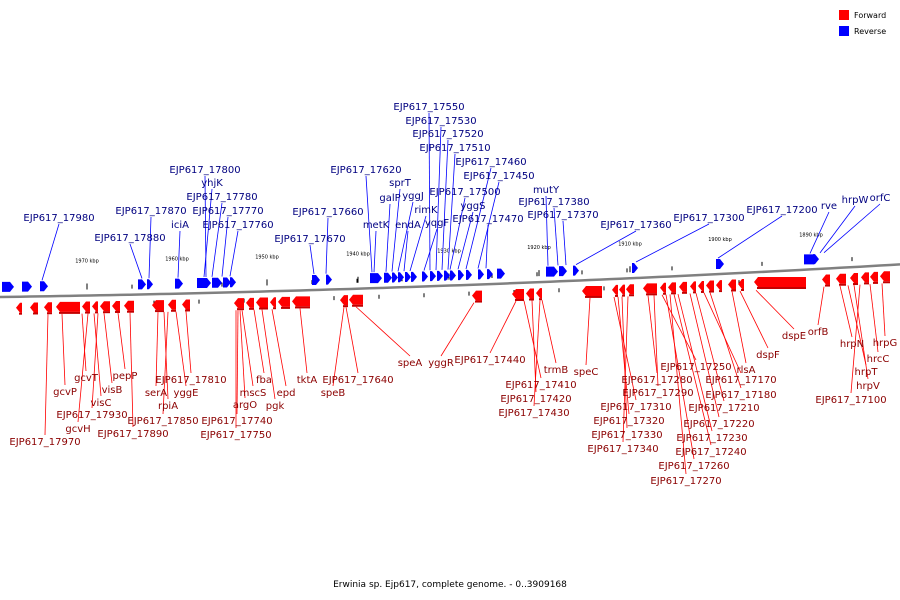 Image resolution: width=900 pixels, height=600 pixels. I want to click on forward-gene-label: speA, so click(410, 363).